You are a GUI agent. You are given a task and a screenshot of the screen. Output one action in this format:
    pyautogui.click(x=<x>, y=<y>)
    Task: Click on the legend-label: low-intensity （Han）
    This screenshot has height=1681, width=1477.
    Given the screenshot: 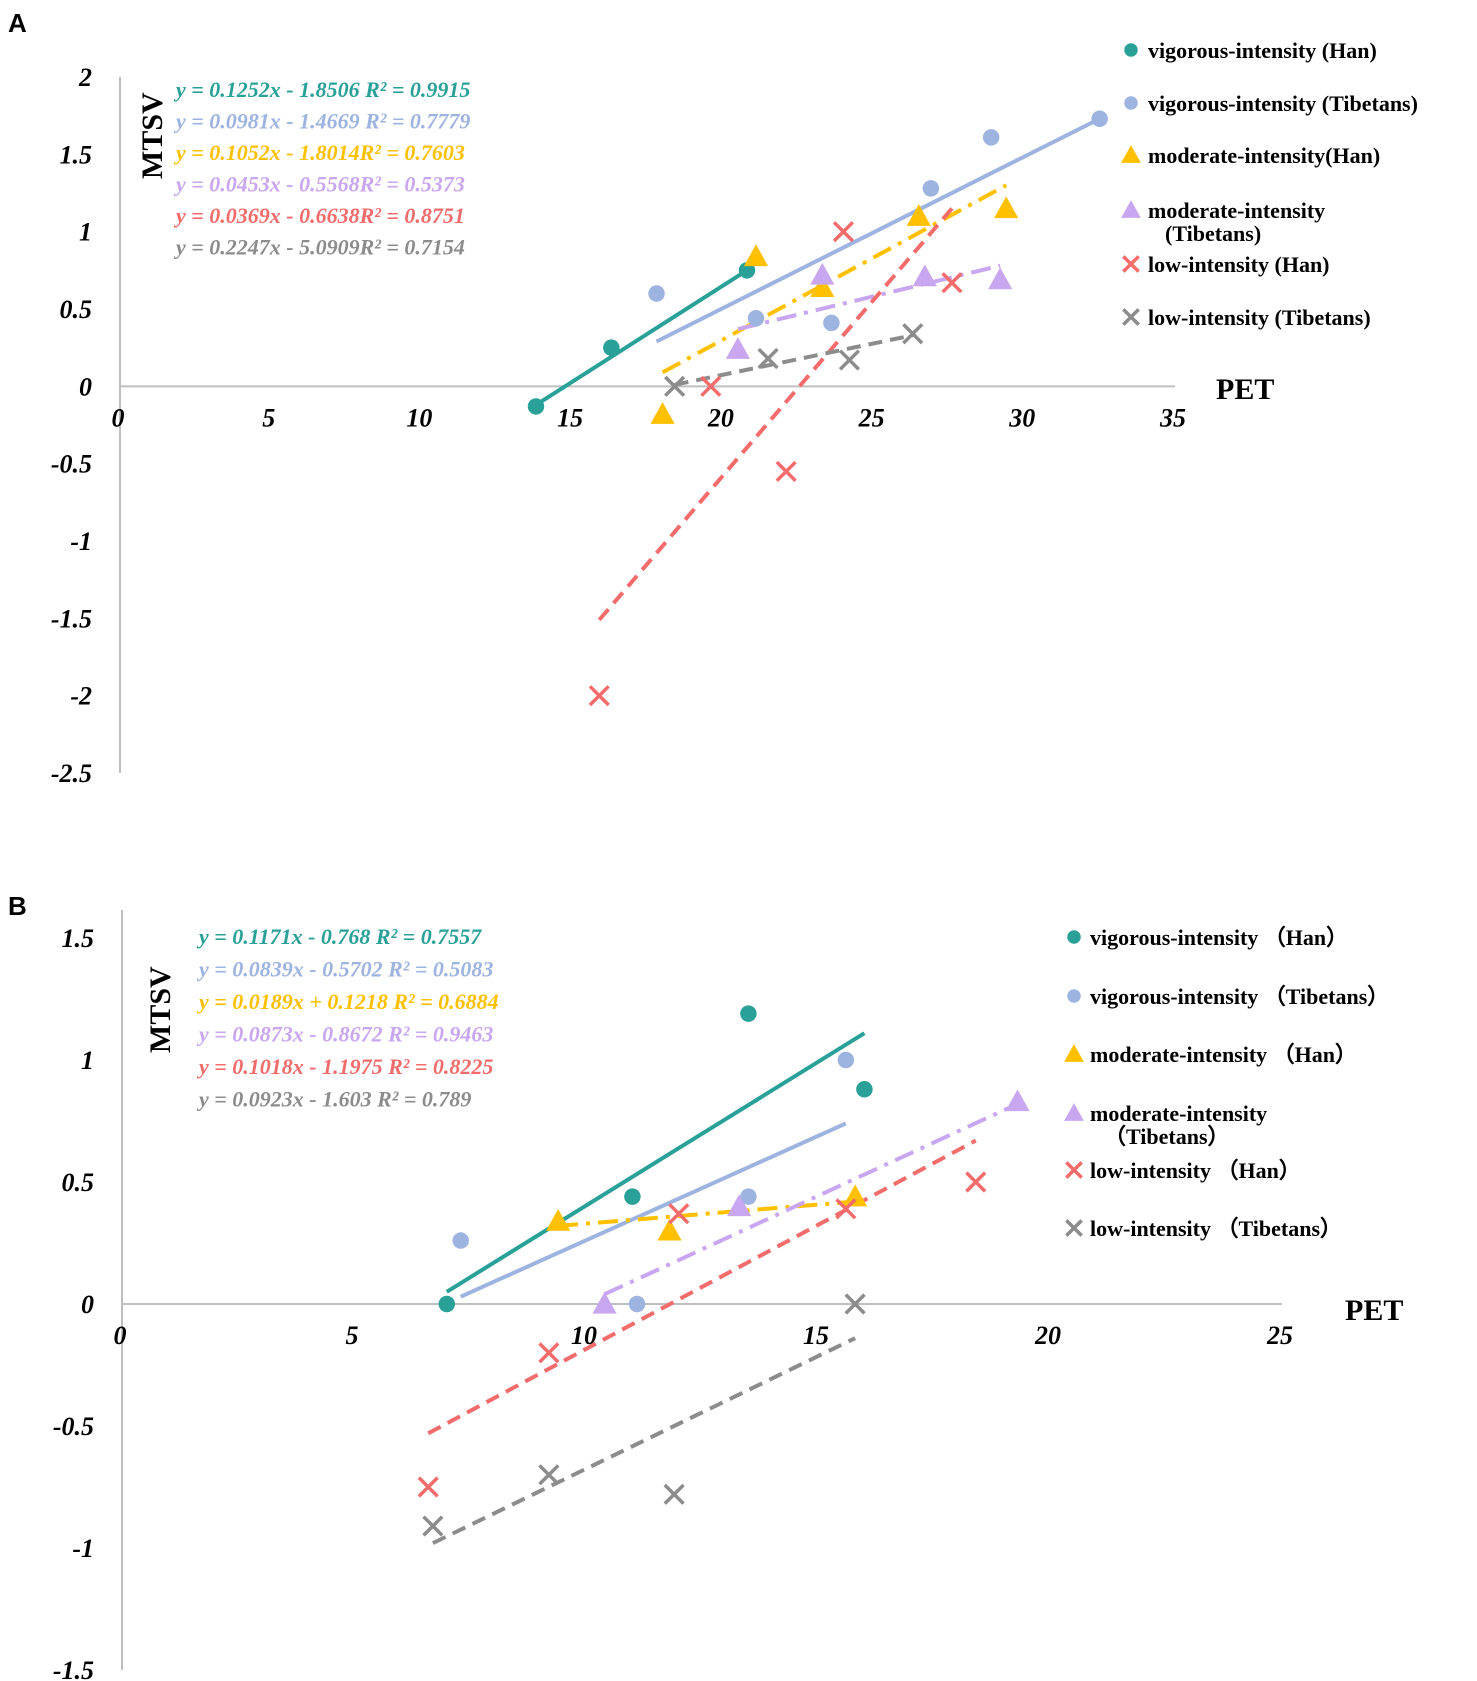 What is the action you would take?
    pyautogui.click(x=1195, y=1170)
    